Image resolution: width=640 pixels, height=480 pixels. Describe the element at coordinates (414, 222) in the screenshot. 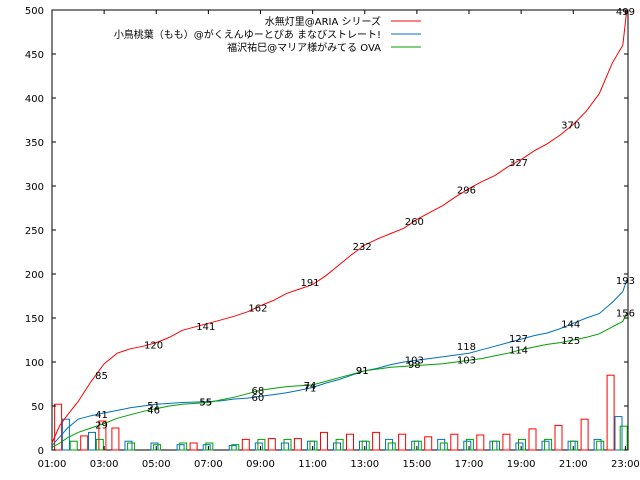

I see `data-label: 260` at that location.